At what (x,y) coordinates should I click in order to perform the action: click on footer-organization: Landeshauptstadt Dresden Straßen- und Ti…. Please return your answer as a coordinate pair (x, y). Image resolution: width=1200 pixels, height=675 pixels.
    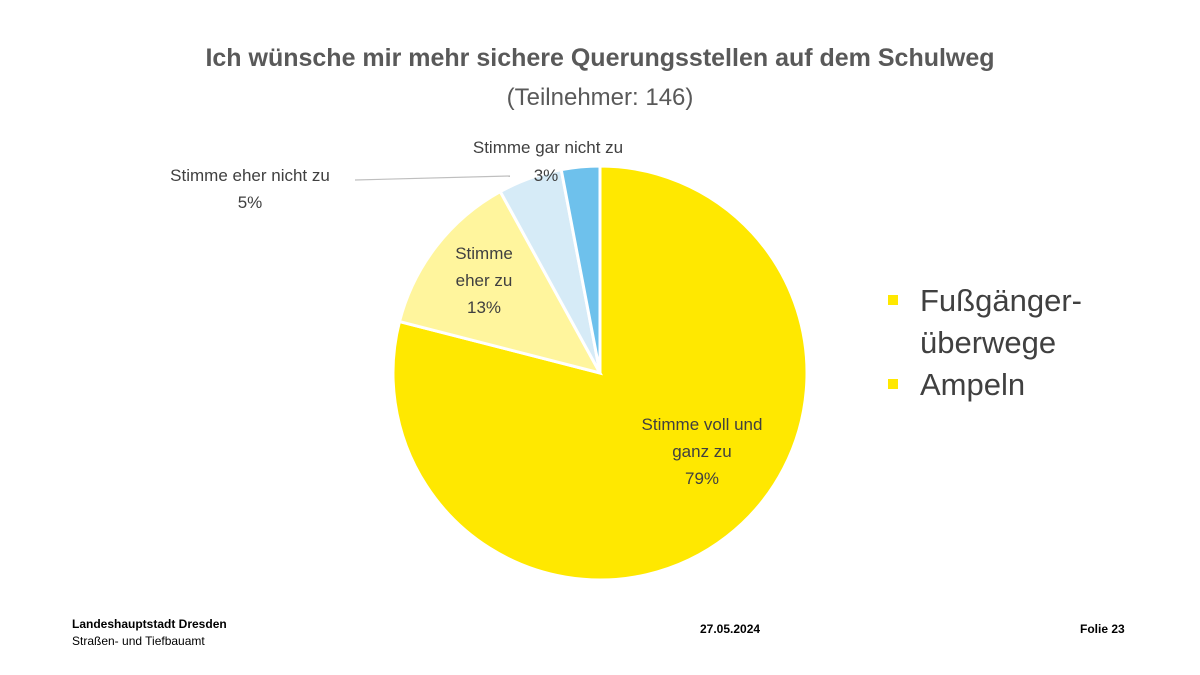
    Looking at the image, I should click on (149, 633).